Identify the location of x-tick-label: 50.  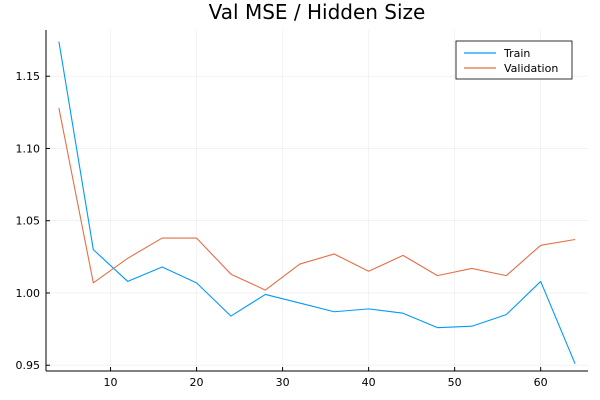
(455, 382).